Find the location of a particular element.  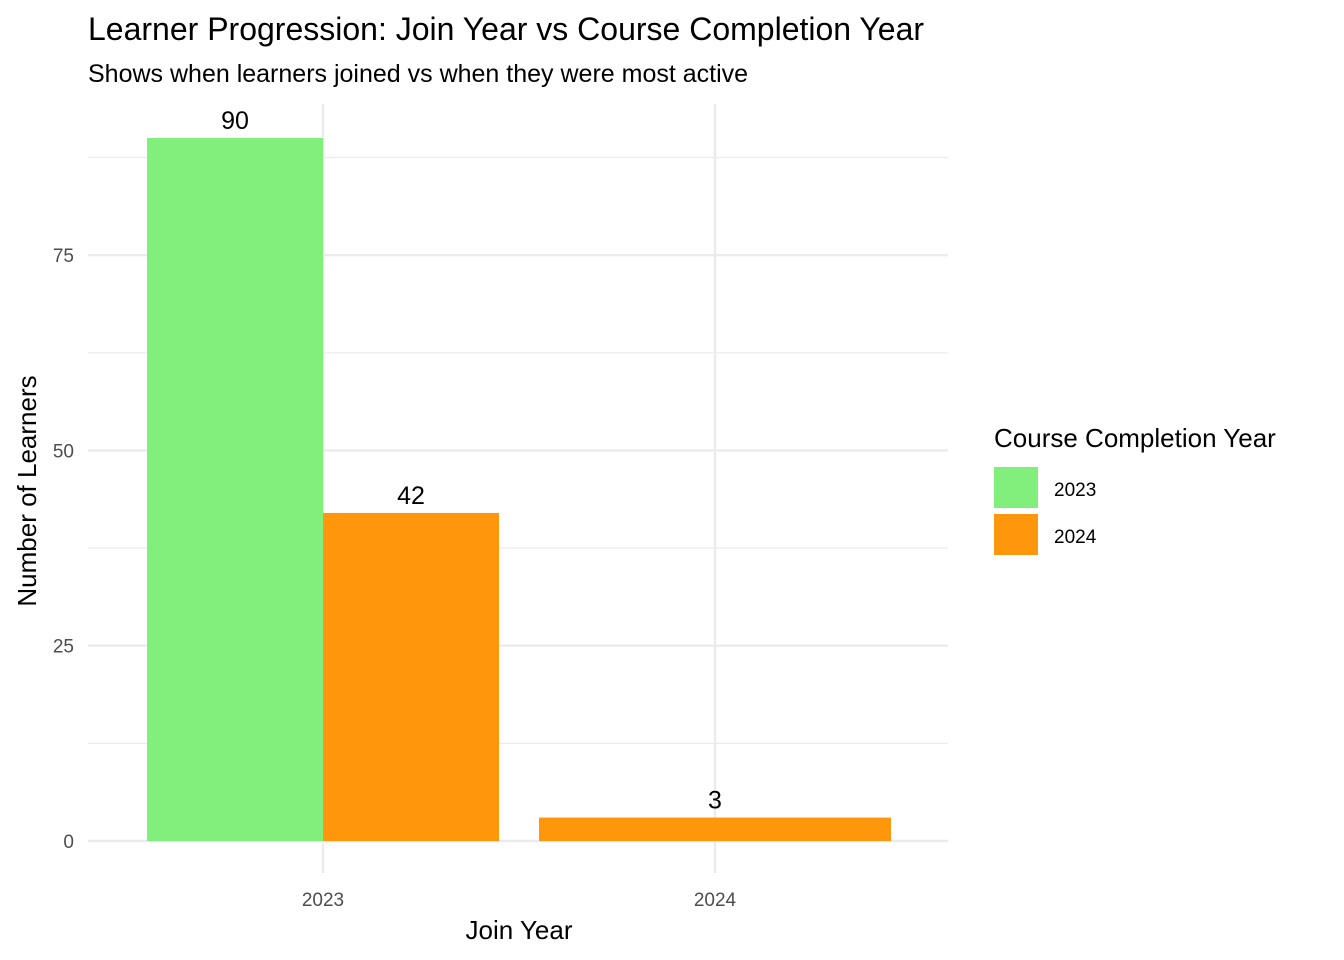

x-axis: 2023 2024 is located at coordinates (519, 900).